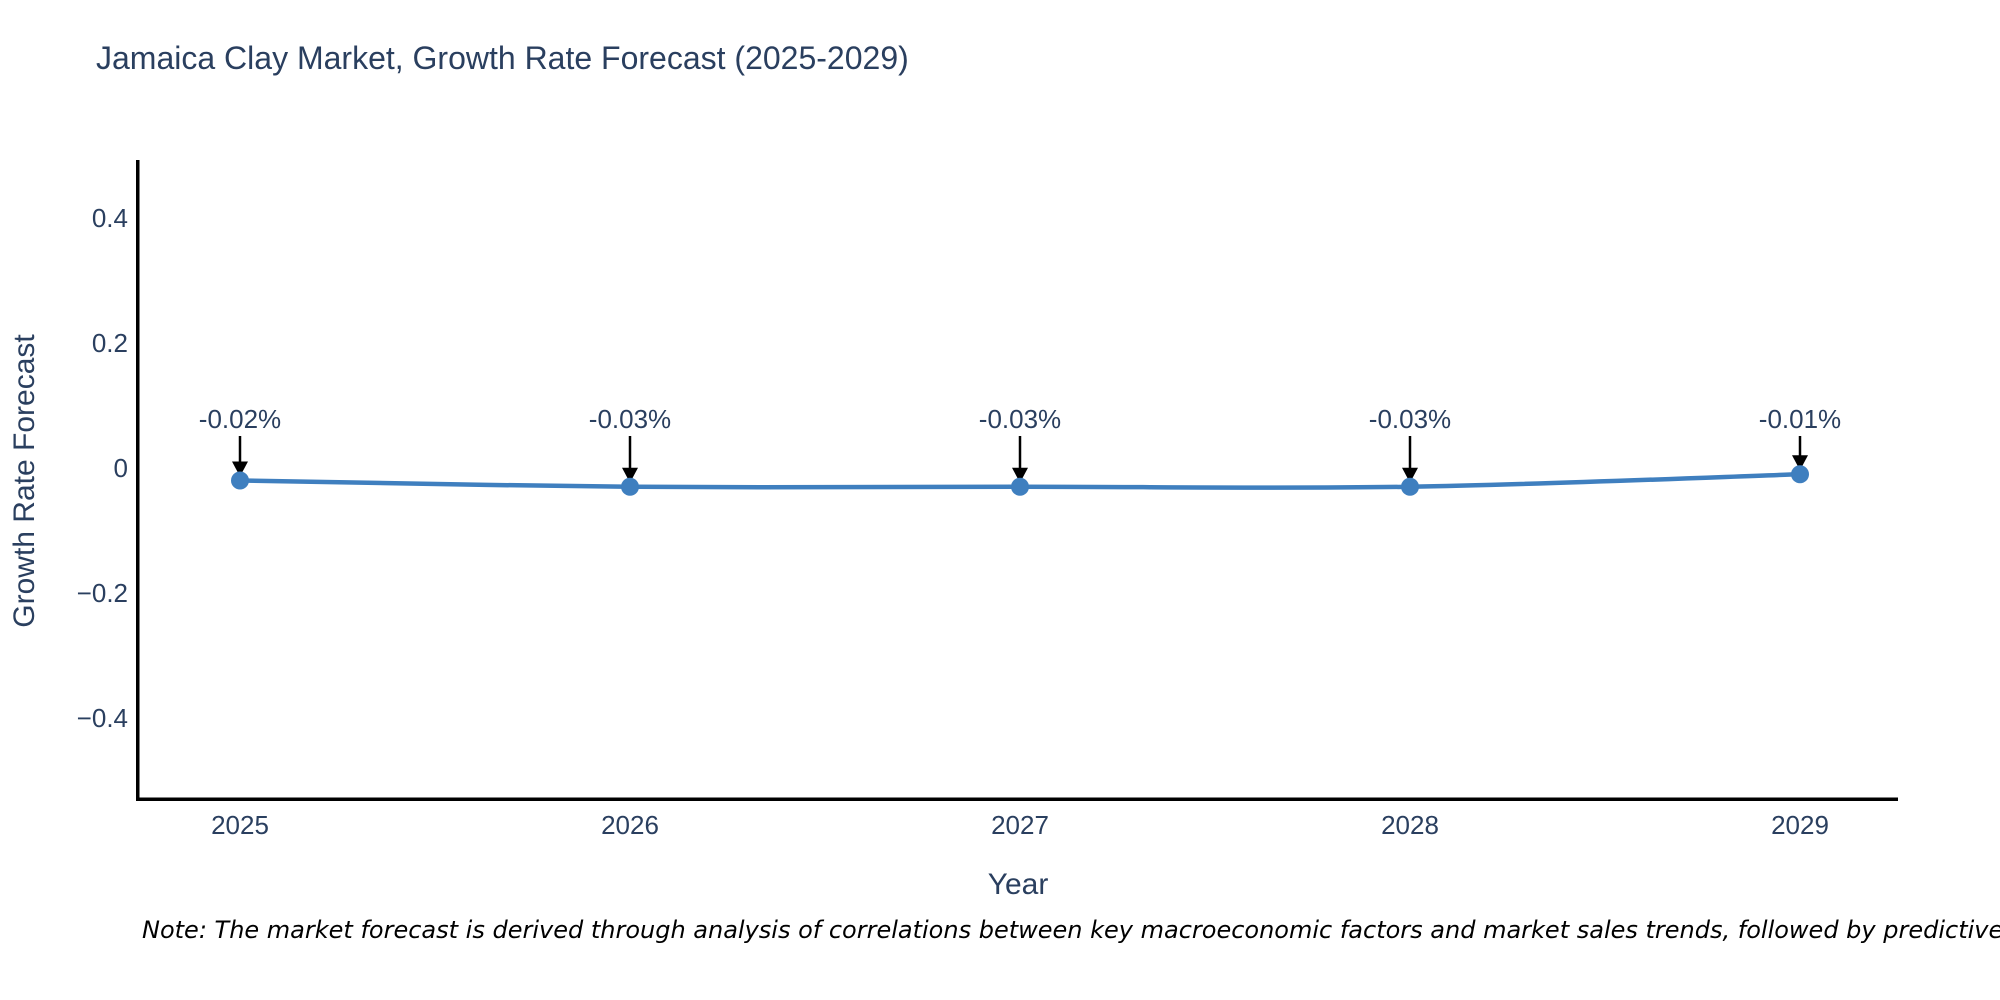 The width and height of the screenshot is (2000, 1000). What do you see at coordinates (102, 593) in the screenshot?
I see `y-tick-label: −0.2` at bounding box center [102, 593].